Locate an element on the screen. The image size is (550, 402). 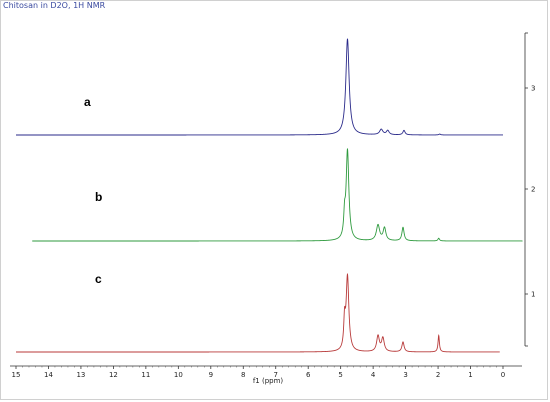
x-tick-label: 14 is located at coordinates (48, 375).